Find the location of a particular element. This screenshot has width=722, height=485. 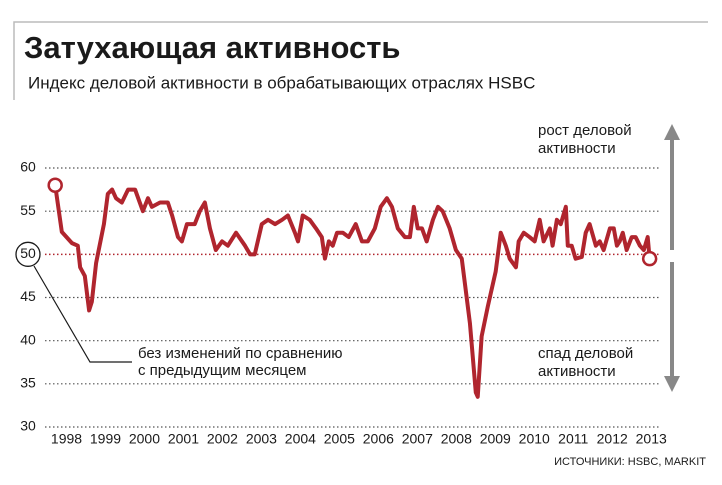

baseline-note: без изменений по сравнению is located at coordinates (240, 353).